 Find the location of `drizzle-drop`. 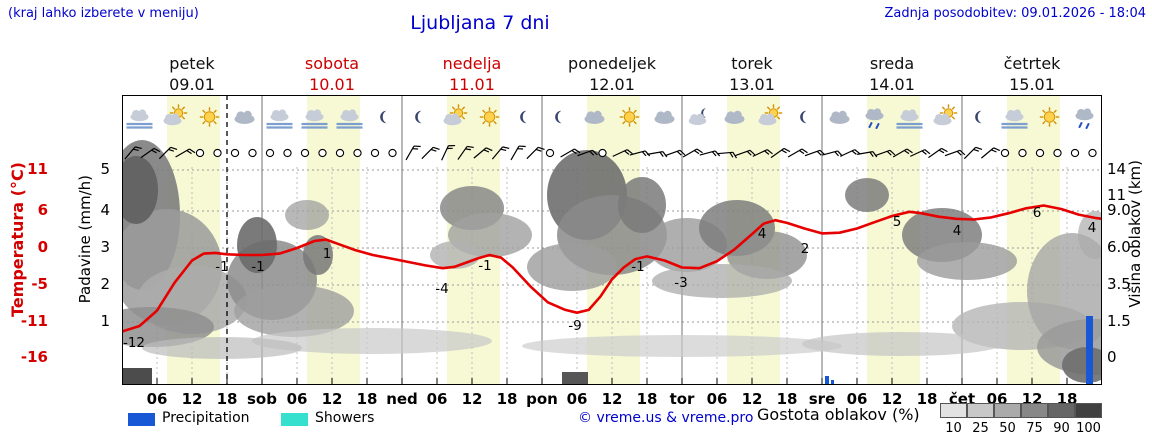

drizzle-drop is located at coordinates (1087, 126).